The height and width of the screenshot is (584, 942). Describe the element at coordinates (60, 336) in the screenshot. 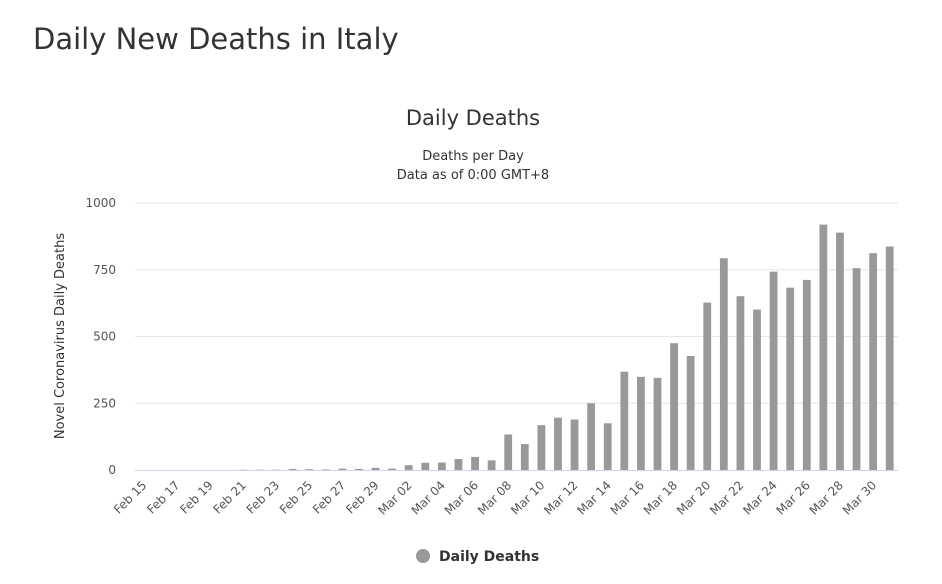

I see `y-axis-label: Novel Coronavirus Daily Deaths` at that location.